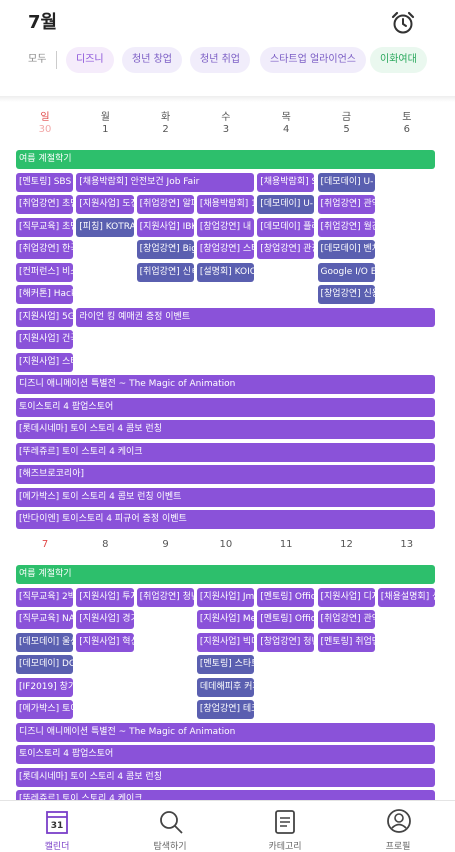 The height and width of the screenshot is (852, 455). I want to click on event-bar: [취업강연] 신ㅌ, so click(165, 272).